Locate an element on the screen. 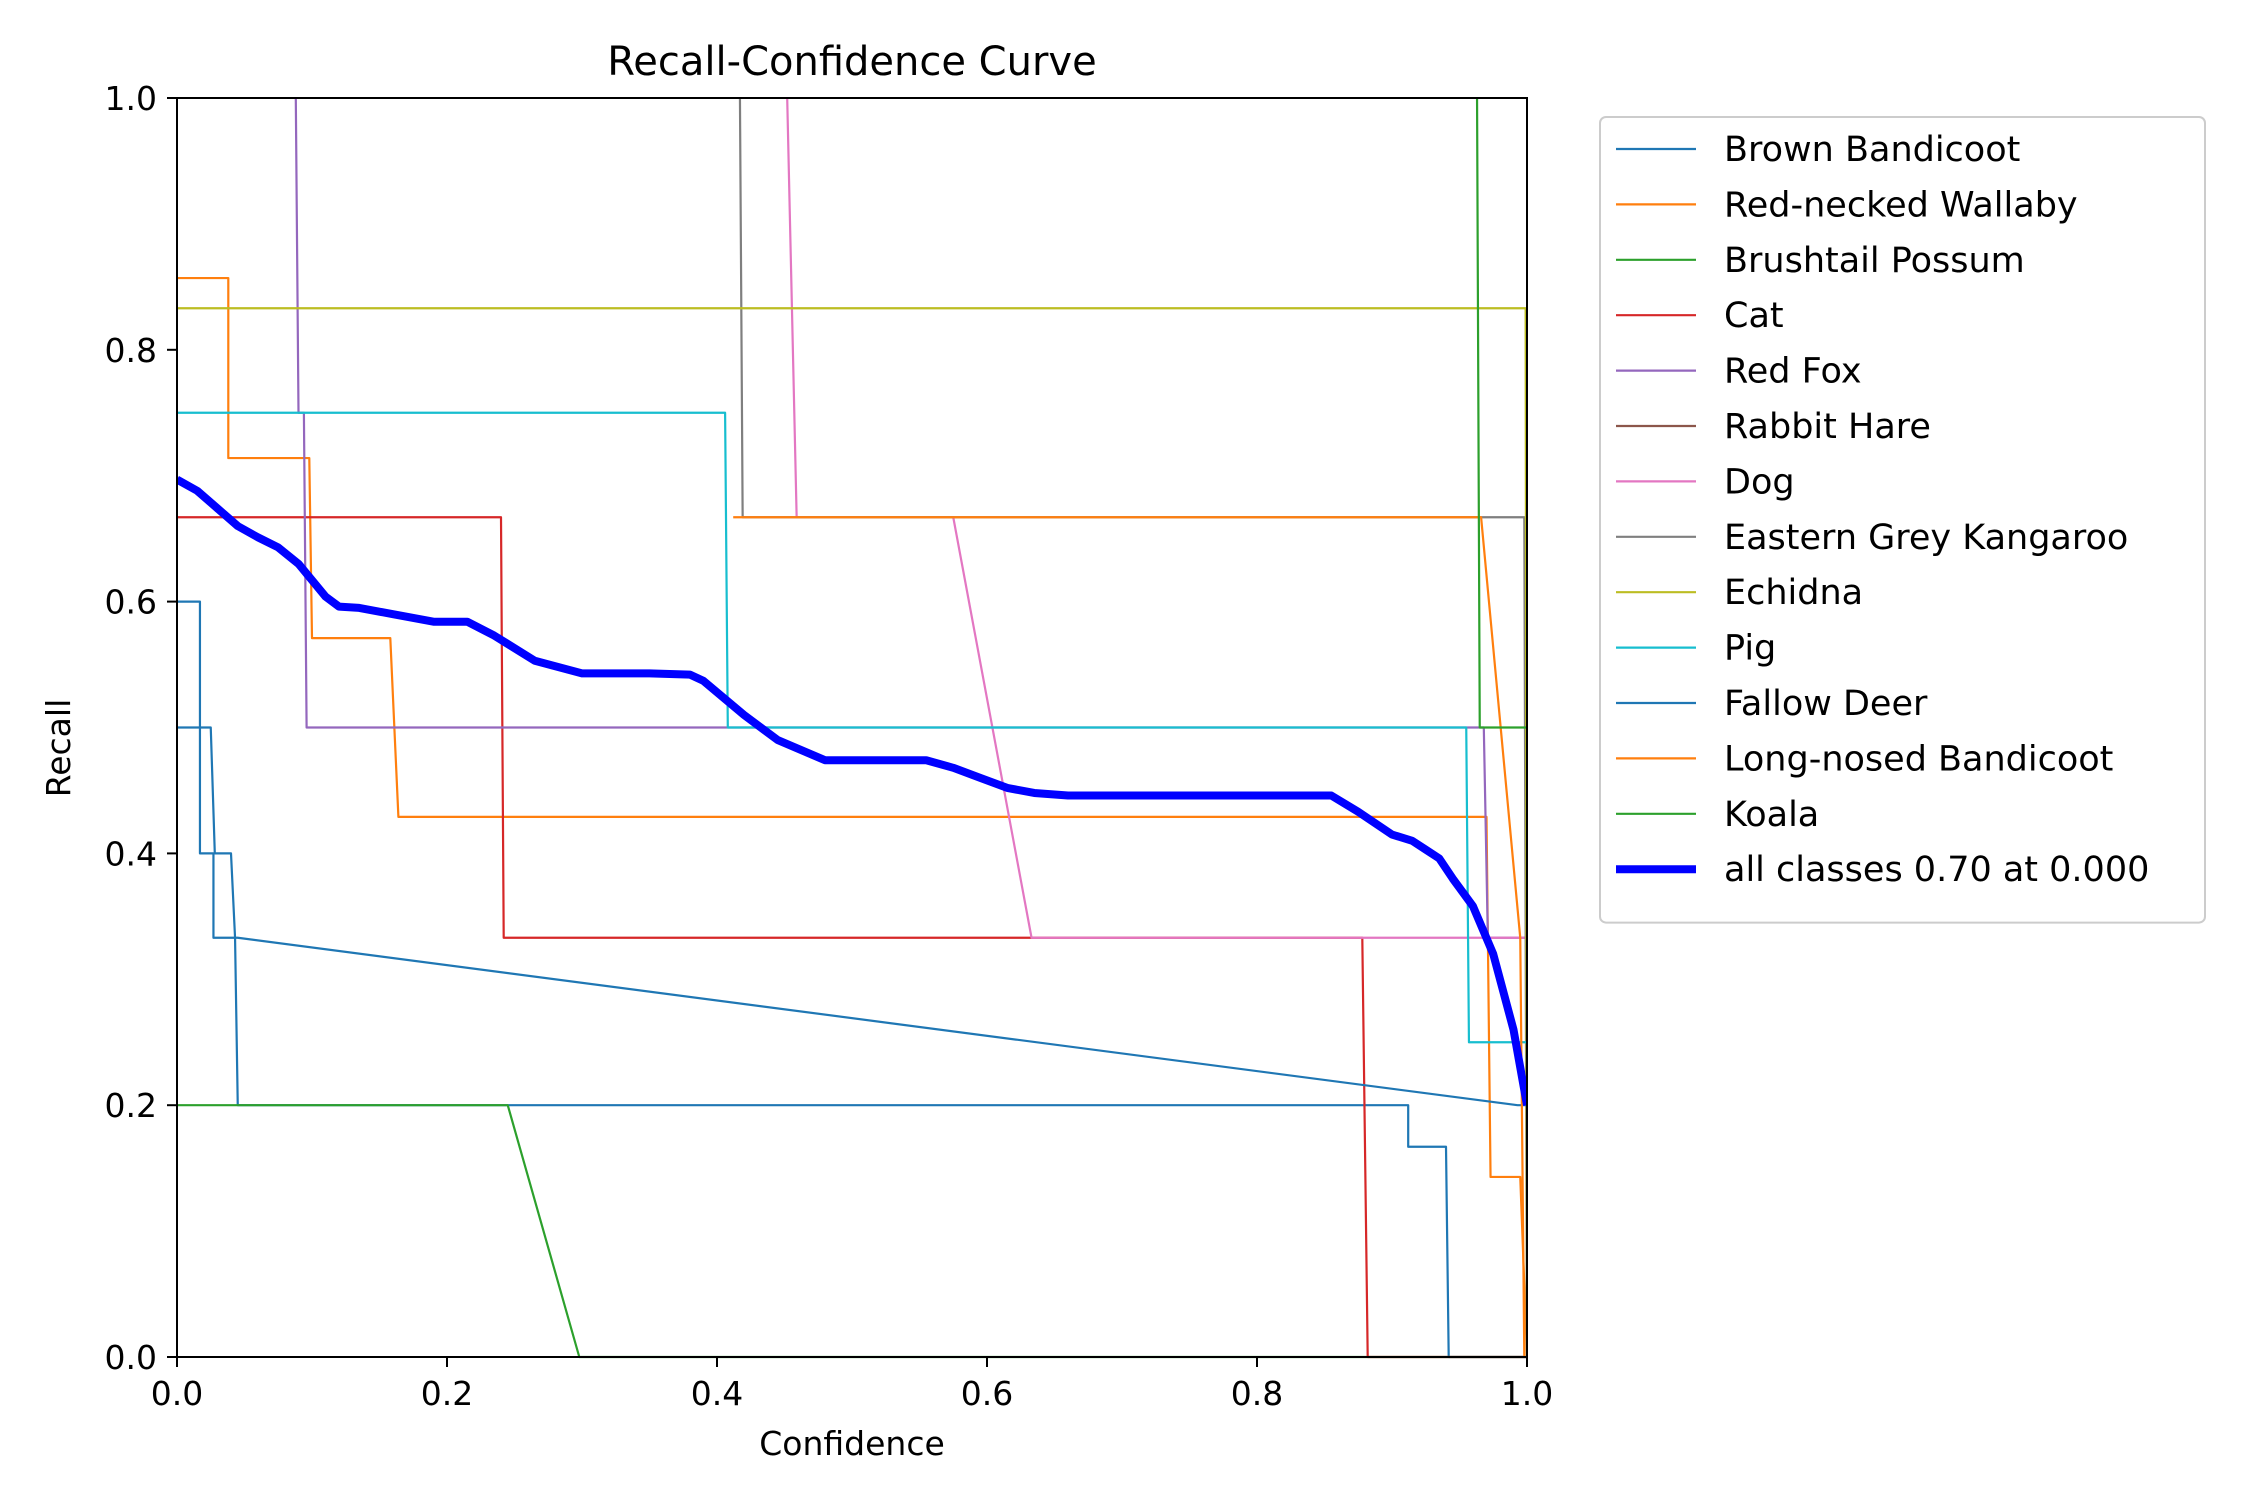  legend-label-cat: Cat is located at coordinates (1754, 316).